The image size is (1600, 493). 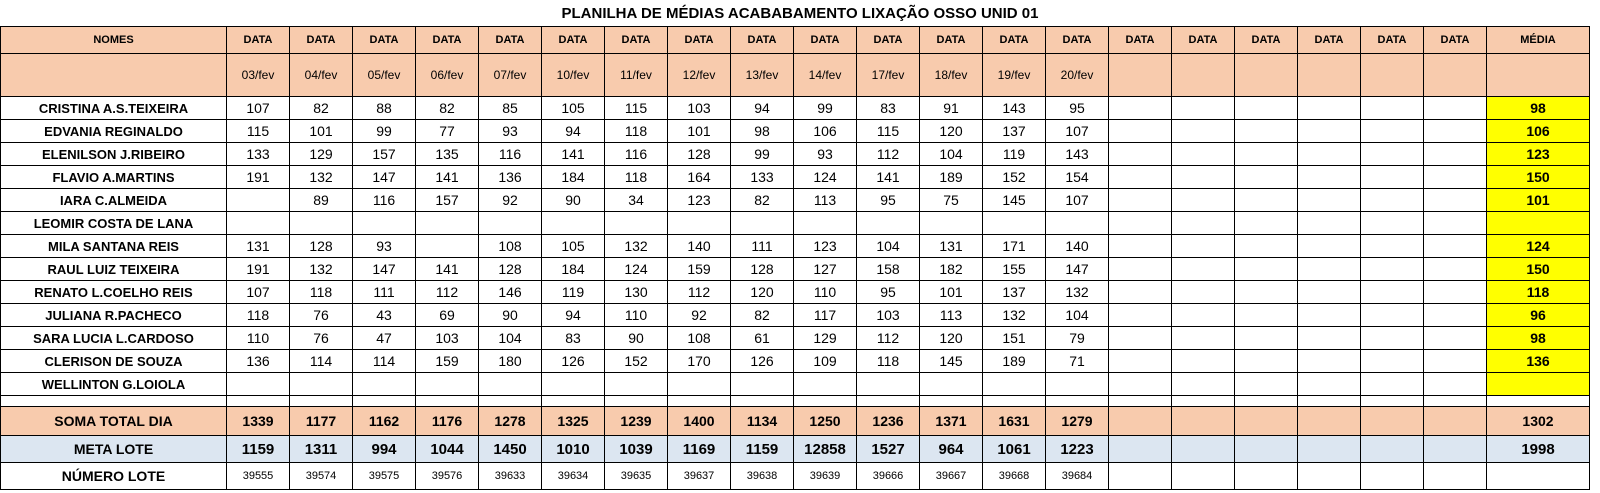 What do you see at coordinates (888, 315) in the screenshot?
I see `value-cell: 103` at bounding box center [888, 315].